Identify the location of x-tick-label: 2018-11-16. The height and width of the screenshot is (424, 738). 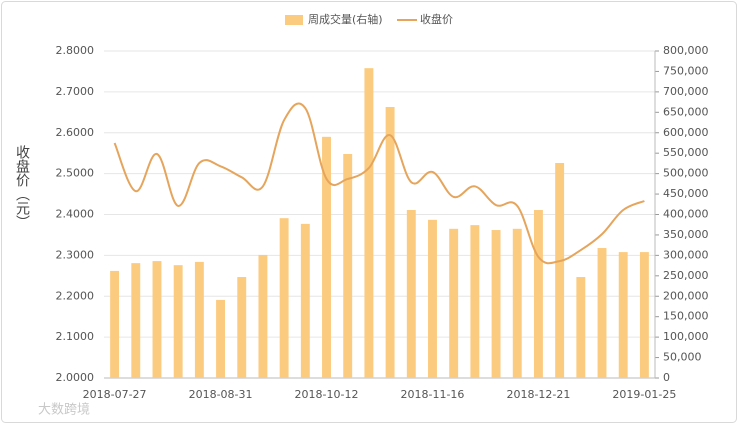
(433, 394).